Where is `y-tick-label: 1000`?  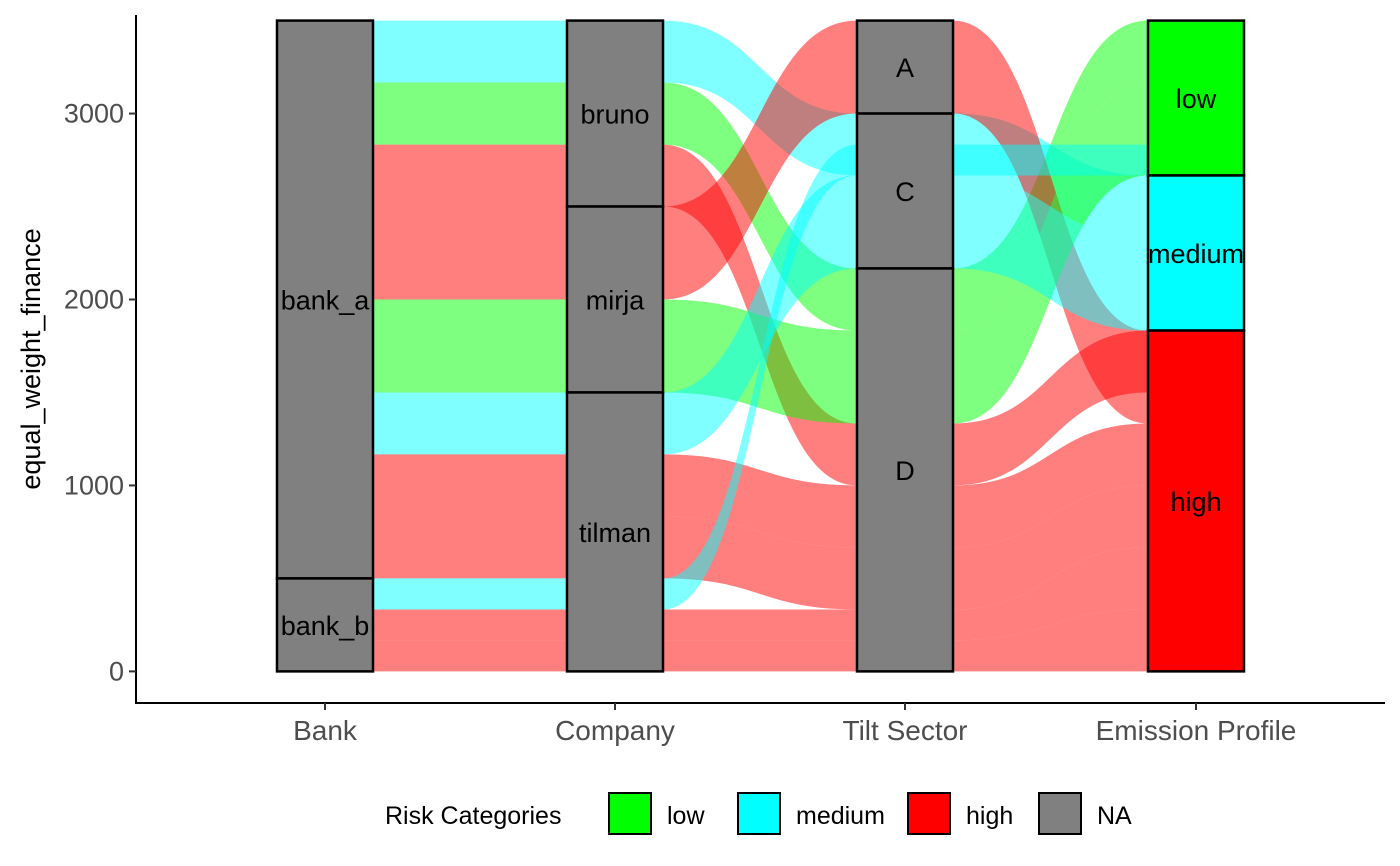
y-tick-label: 1000 is located at coordinates (94, 485).